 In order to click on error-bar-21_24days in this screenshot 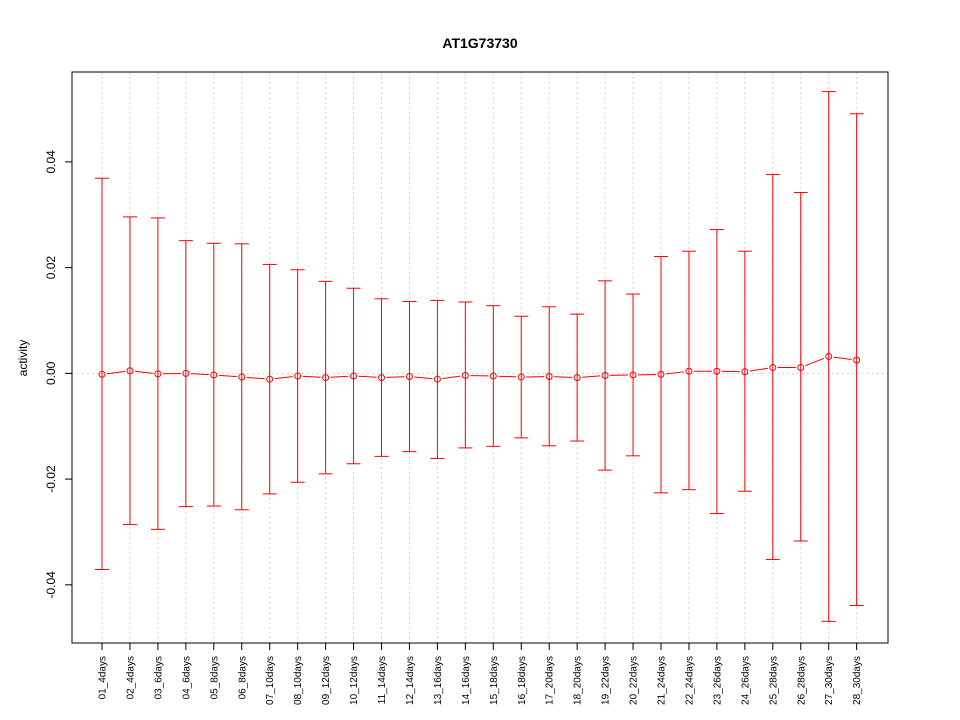, I will do `click(661, 375)`.